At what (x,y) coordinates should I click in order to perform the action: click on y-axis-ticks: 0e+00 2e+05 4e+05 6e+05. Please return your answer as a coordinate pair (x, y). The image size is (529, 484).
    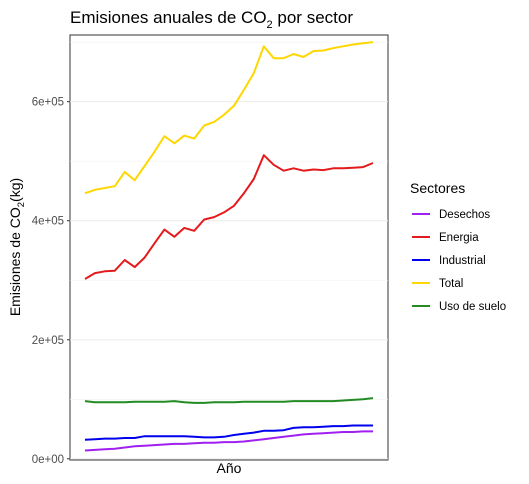
    Looking at the image, I should click on (51, 281).